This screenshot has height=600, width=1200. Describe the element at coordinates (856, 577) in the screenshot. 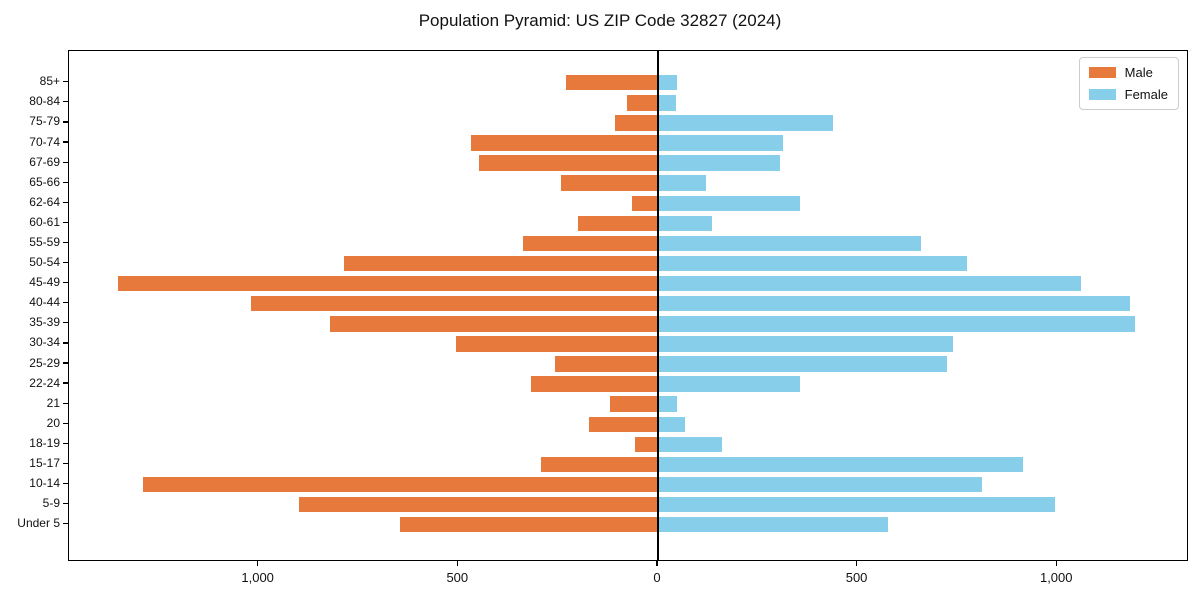

I see `x-axis-label-500: 500` at that location.